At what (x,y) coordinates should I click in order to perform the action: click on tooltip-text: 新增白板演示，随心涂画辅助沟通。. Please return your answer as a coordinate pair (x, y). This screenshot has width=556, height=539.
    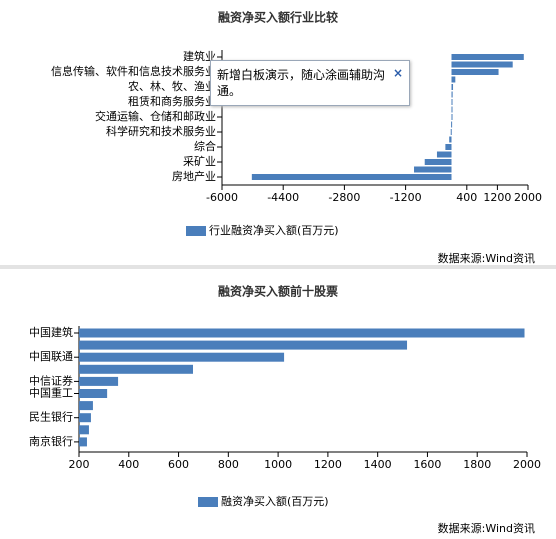
    Looking at the image, I should click on (301, 83).